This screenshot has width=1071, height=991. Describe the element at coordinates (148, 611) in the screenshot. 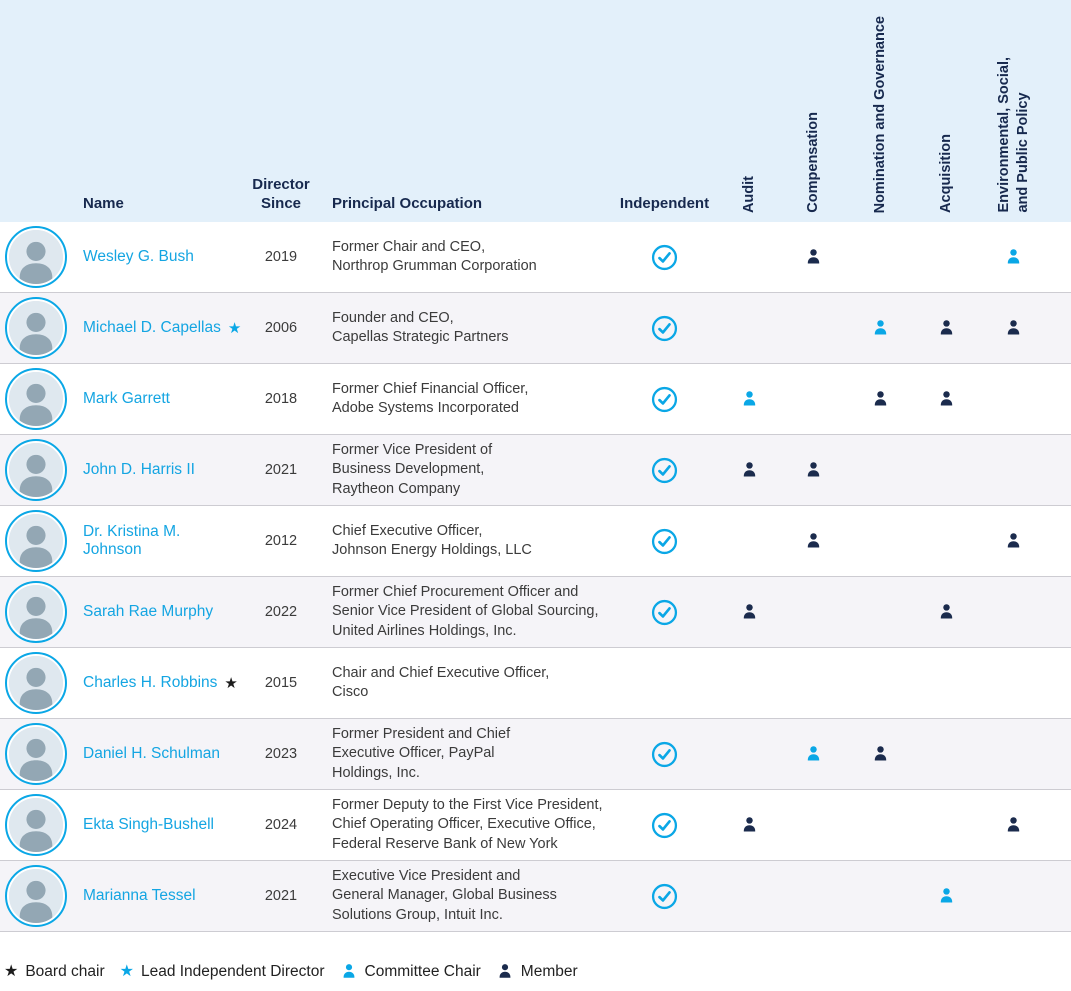

I see `director-name-link: Sarah Rae Murphy` at that location.